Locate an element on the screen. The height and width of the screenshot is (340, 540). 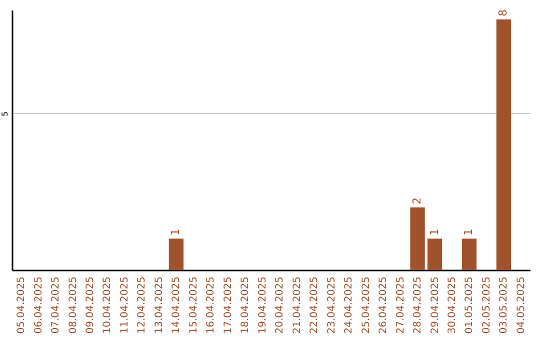
x-tick-label: 13.04.2025 is located at coordinates (159, 305).